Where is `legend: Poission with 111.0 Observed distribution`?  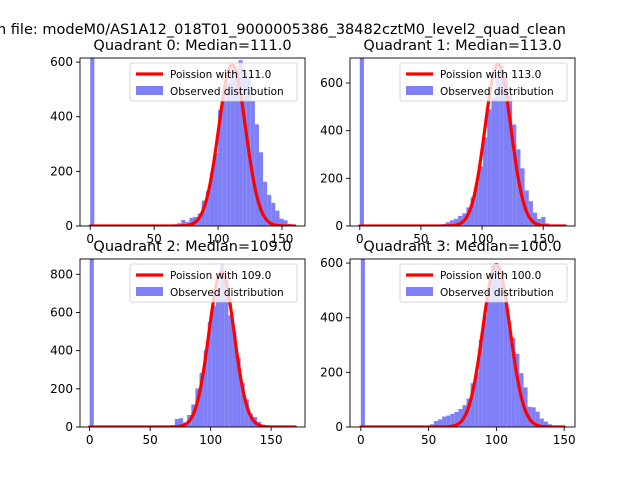 legend: Poission with 111.0 Observed distribution is located at coordinates (213, 82).